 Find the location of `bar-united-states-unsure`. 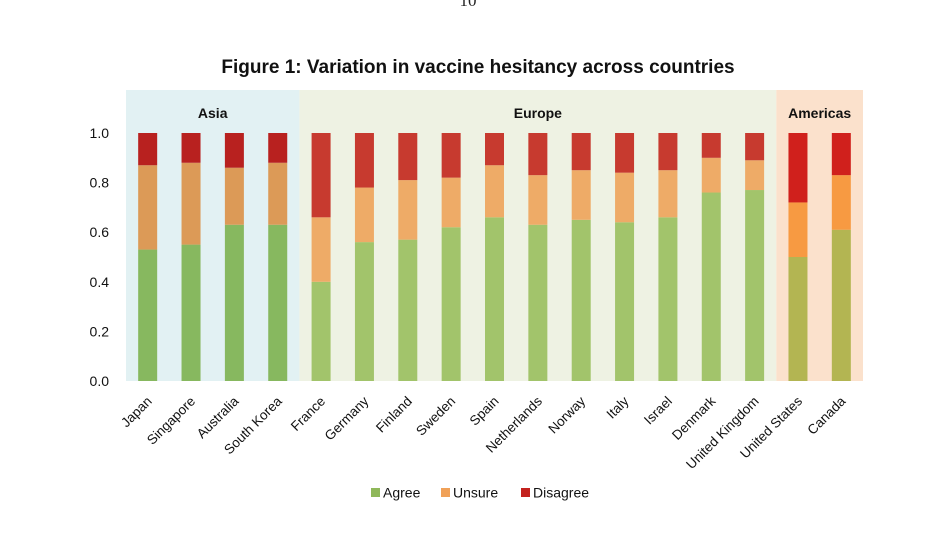

bar-united-states-unsure is located at coordinates (798, 229).